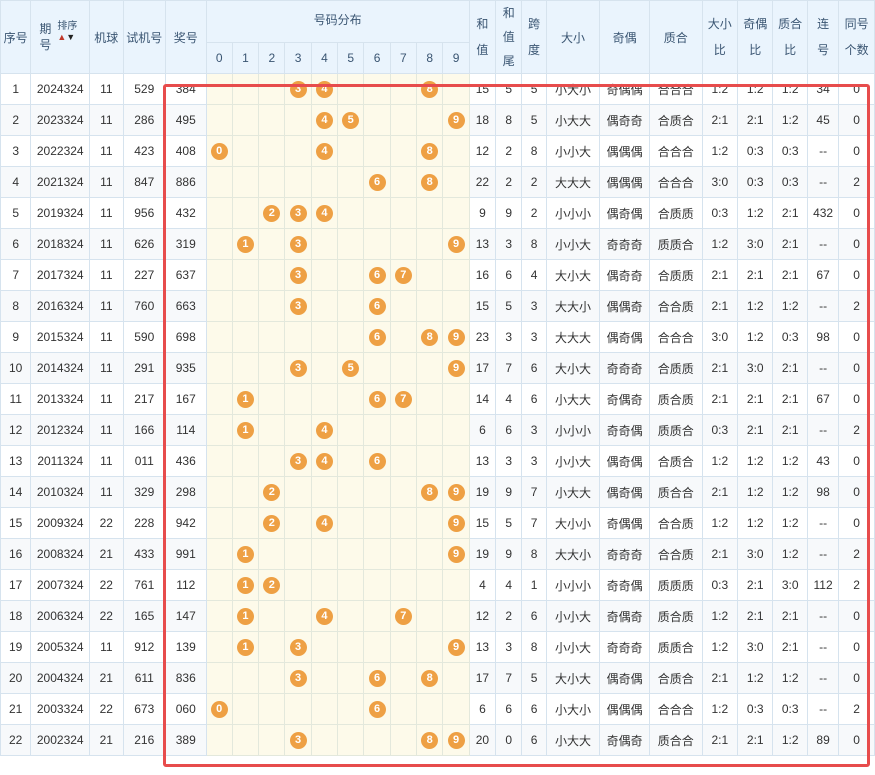 Image resolution: width=875 pixels, height=775 pixels. What do you see at coordinates (60, 678) in the screenshot?
I see `issue-cell: 2004324` at bounding box center [60, 678].